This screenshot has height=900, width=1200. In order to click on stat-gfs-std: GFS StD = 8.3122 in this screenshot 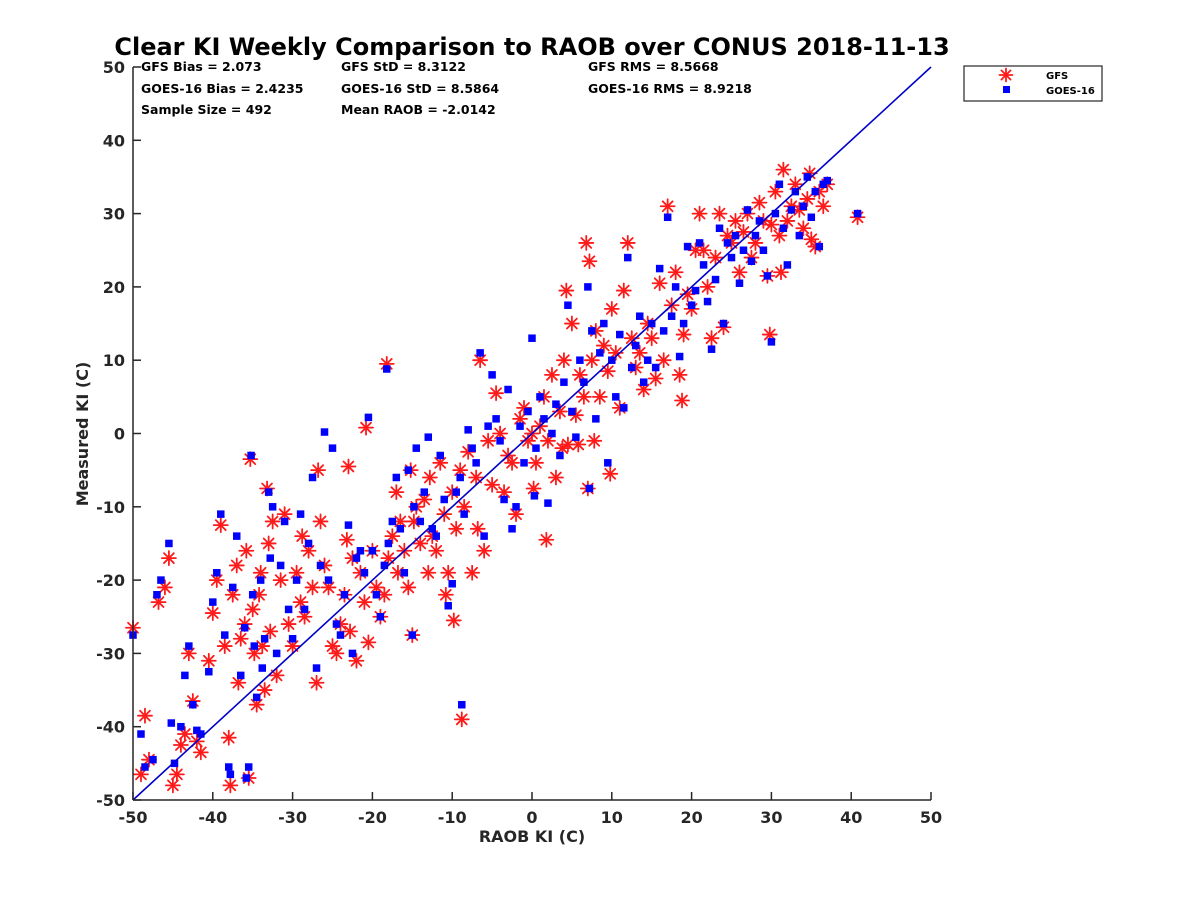, I will do `click(403, 66)`.